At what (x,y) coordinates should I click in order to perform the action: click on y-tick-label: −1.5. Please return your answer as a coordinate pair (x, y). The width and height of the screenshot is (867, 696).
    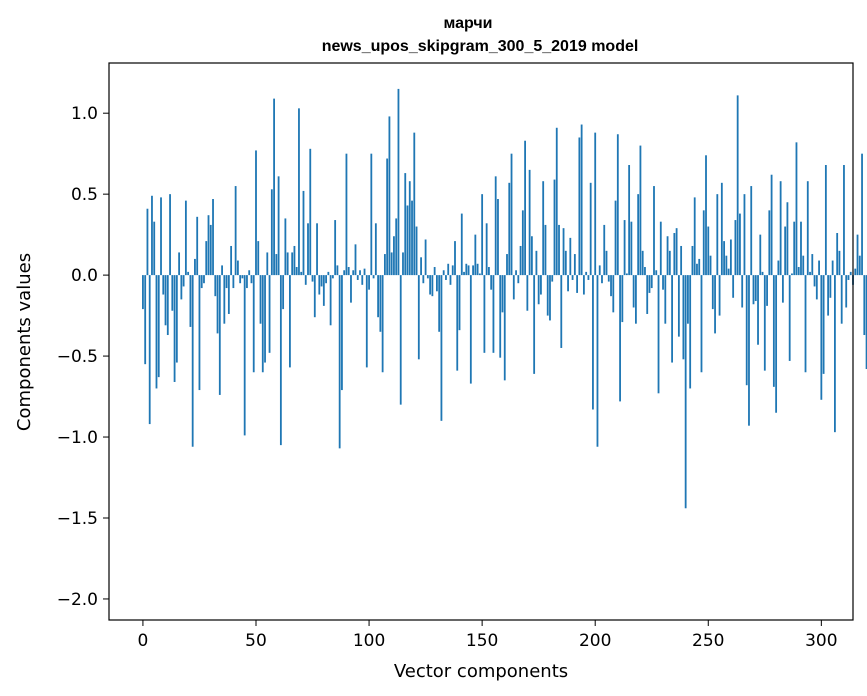
    Looking at the image, I should click on (77, 519).